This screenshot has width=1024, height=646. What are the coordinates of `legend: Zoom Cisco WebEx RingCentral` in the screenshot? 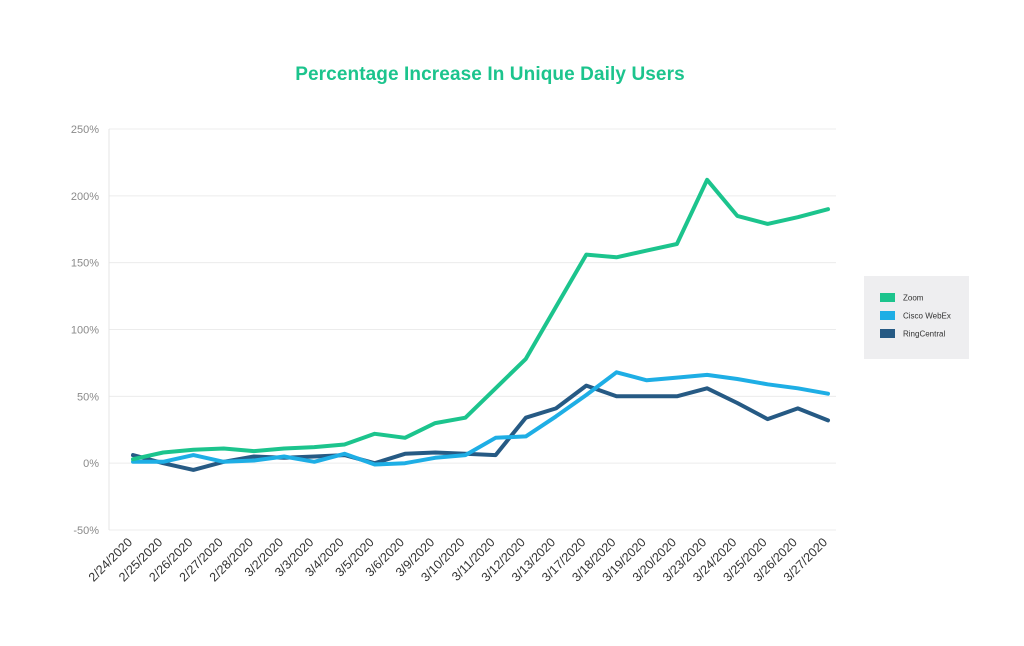 It's located at (916, 317).